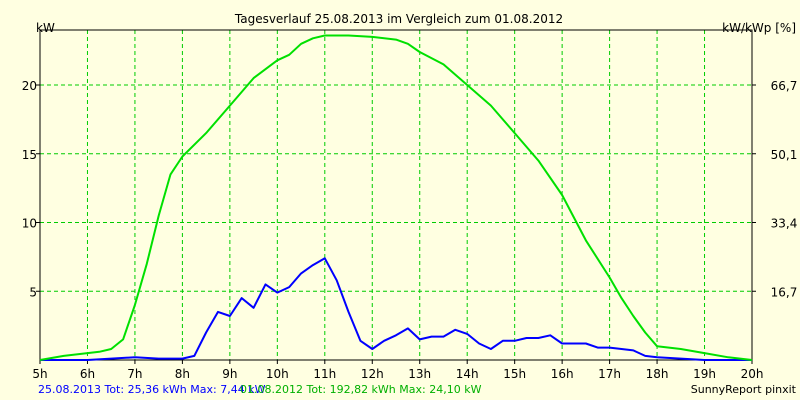  Describe the element at coordinates (784, 224) in the screenshot. I see `y-tick-label-right: 33,4` at that location.